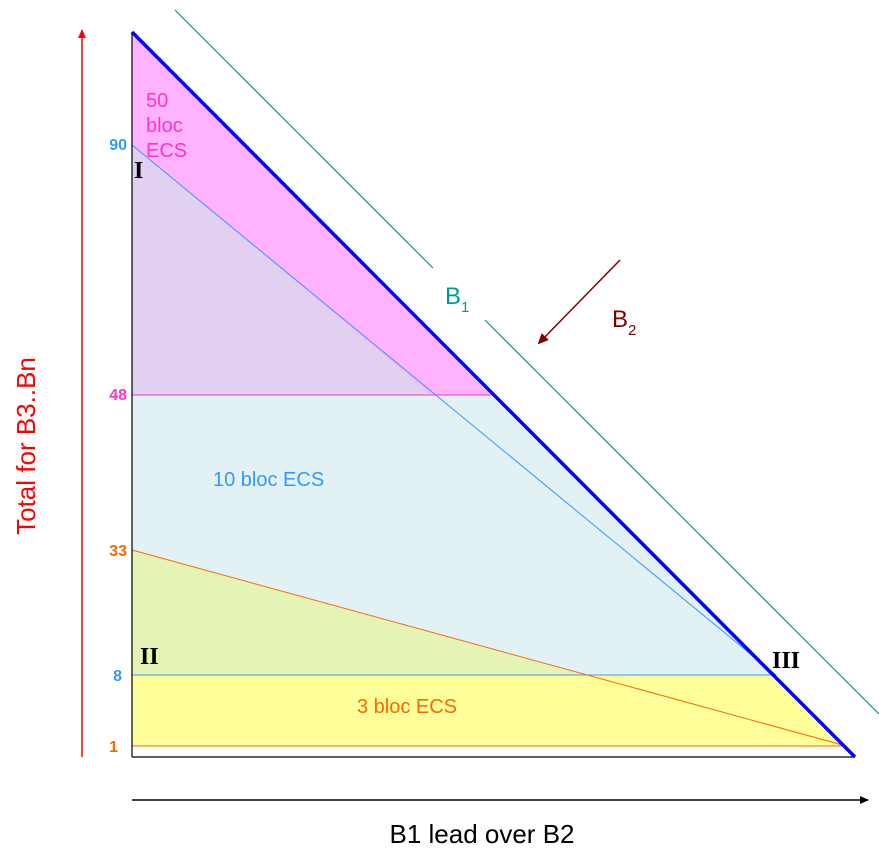  I want to click on label-b1: B1, so click(457, 299).